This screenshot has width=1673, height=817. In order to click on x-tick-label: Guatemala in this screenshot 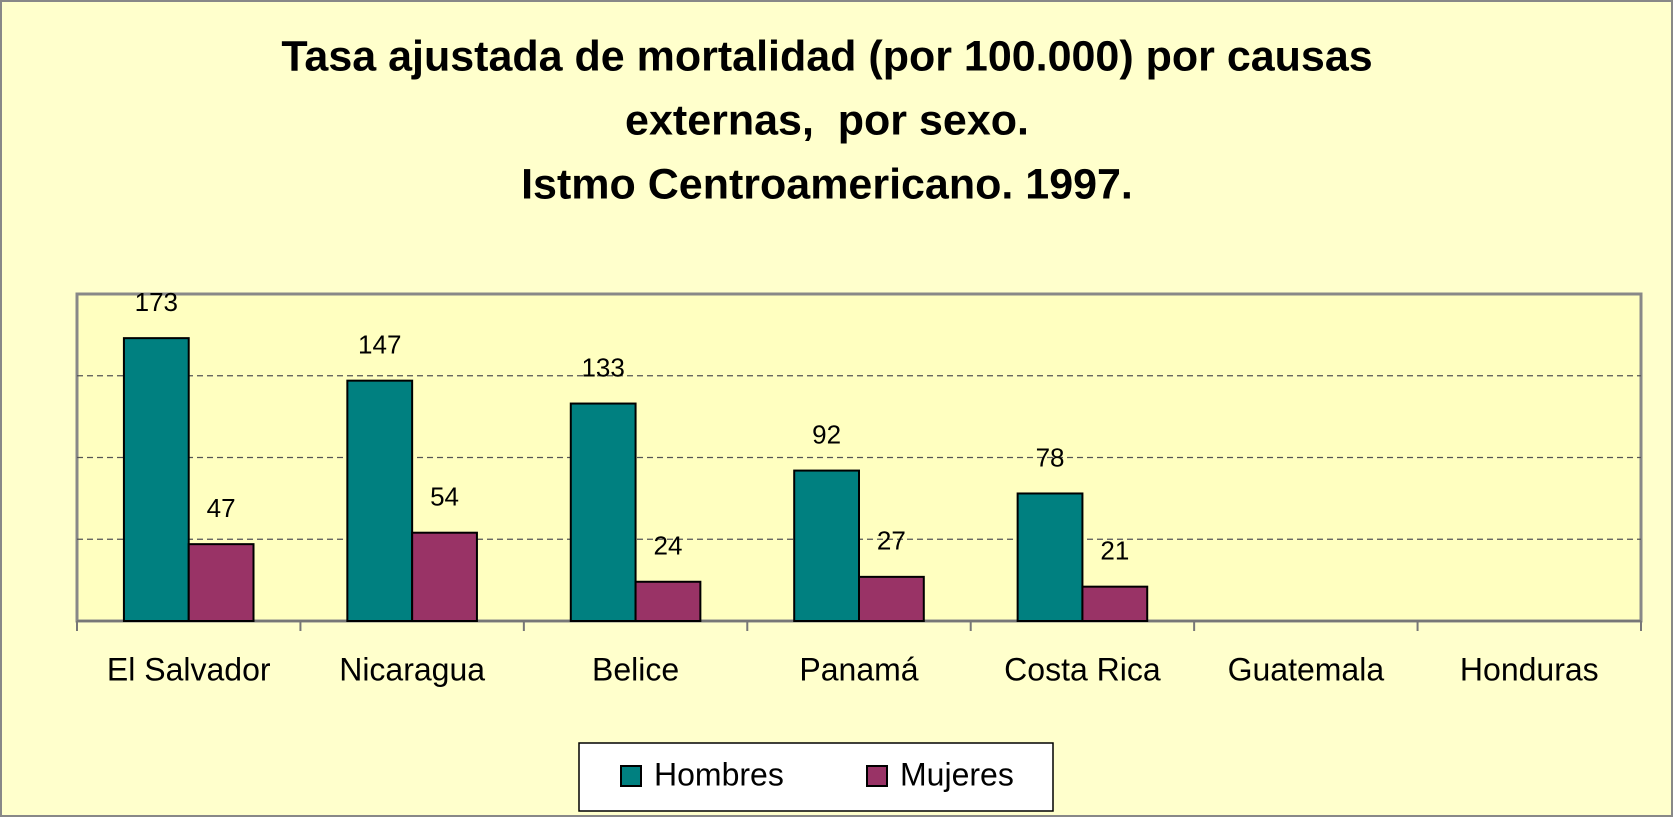, I will do `click(1306, 669)`.